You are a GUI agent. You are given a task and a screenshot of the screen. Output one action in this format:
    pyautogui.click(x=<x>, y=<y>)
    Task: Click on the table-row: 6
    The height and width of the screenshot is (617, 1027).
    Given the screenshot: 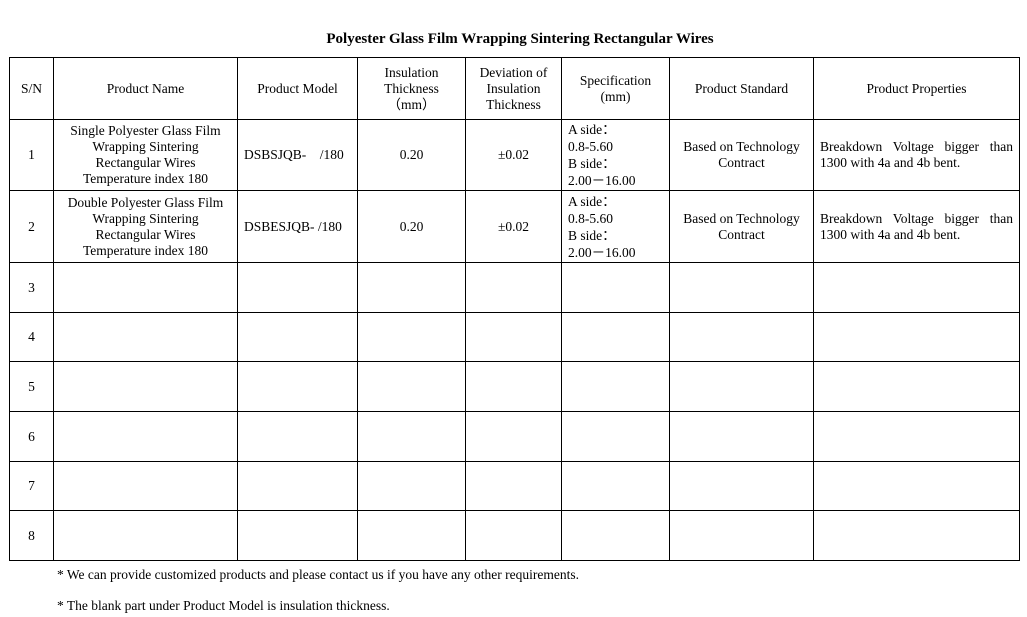 What is the action you would take?
    pyautogui.click(x=514, y=436)
    